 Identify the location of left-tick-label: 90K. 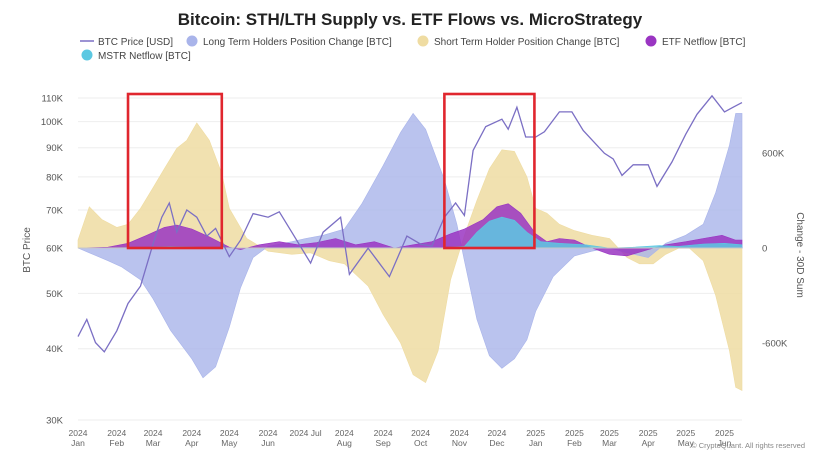
(55, 148).